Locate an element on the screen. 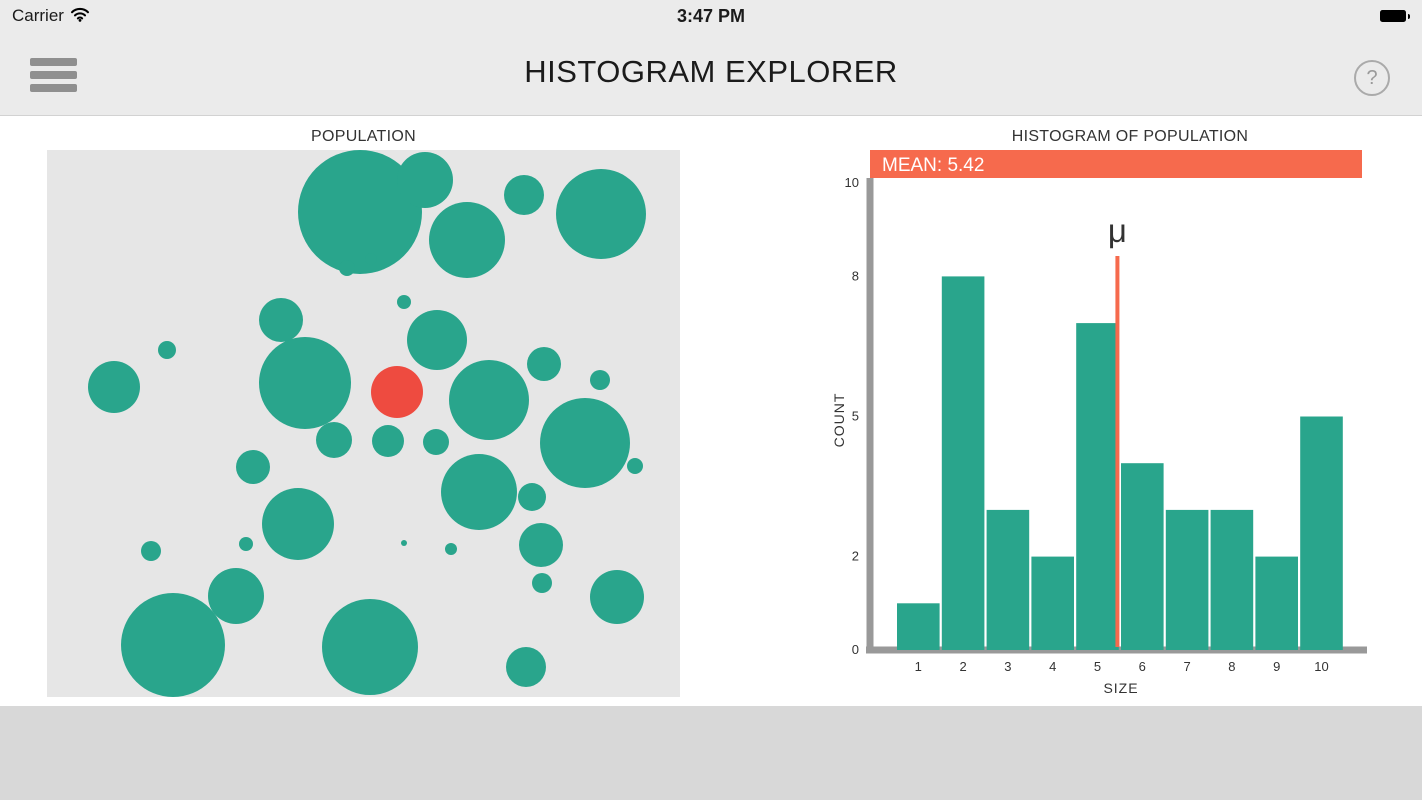 The width and height of the screenshot is (1422, 800). y-axis-label: COUNT is located at coordinates (839, 420).